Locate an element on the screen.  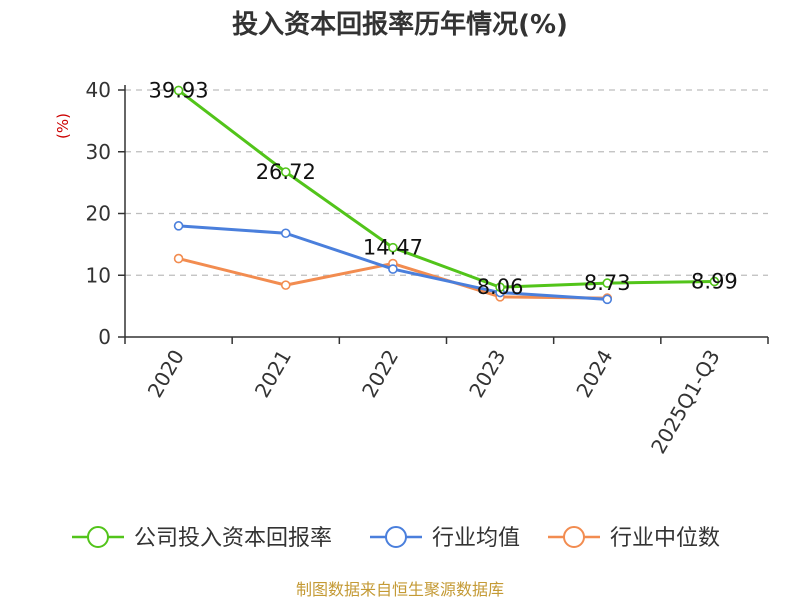
x-tick-label: 2025Q1-Q3 is located at coordinates (685, 402).